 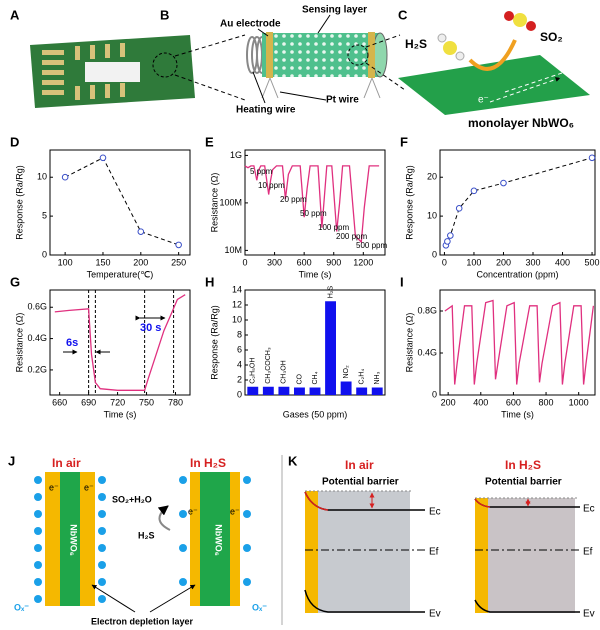 I want to click on x-tick-label: 600, so click(x=513, y=402).